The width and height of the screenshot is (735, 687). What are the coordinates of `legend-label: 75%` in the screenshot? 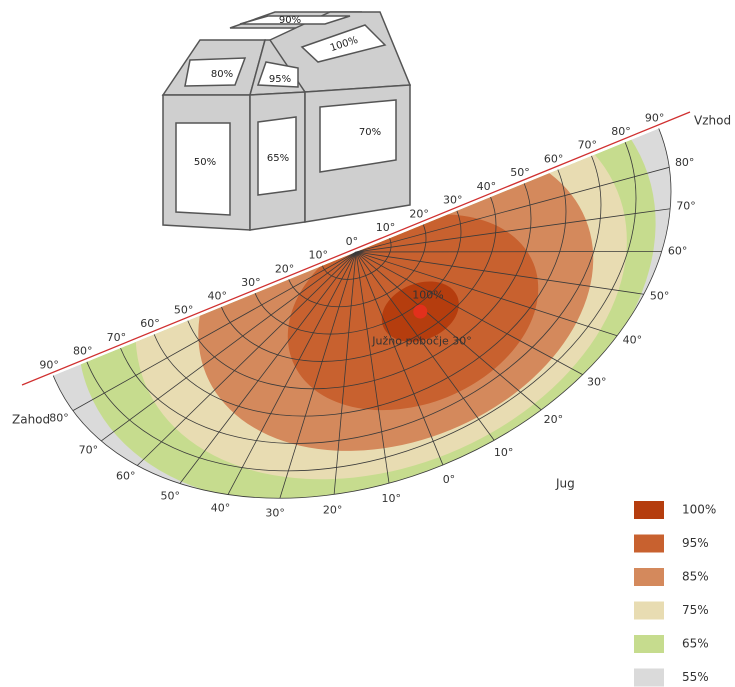 It's located at (695, 610).